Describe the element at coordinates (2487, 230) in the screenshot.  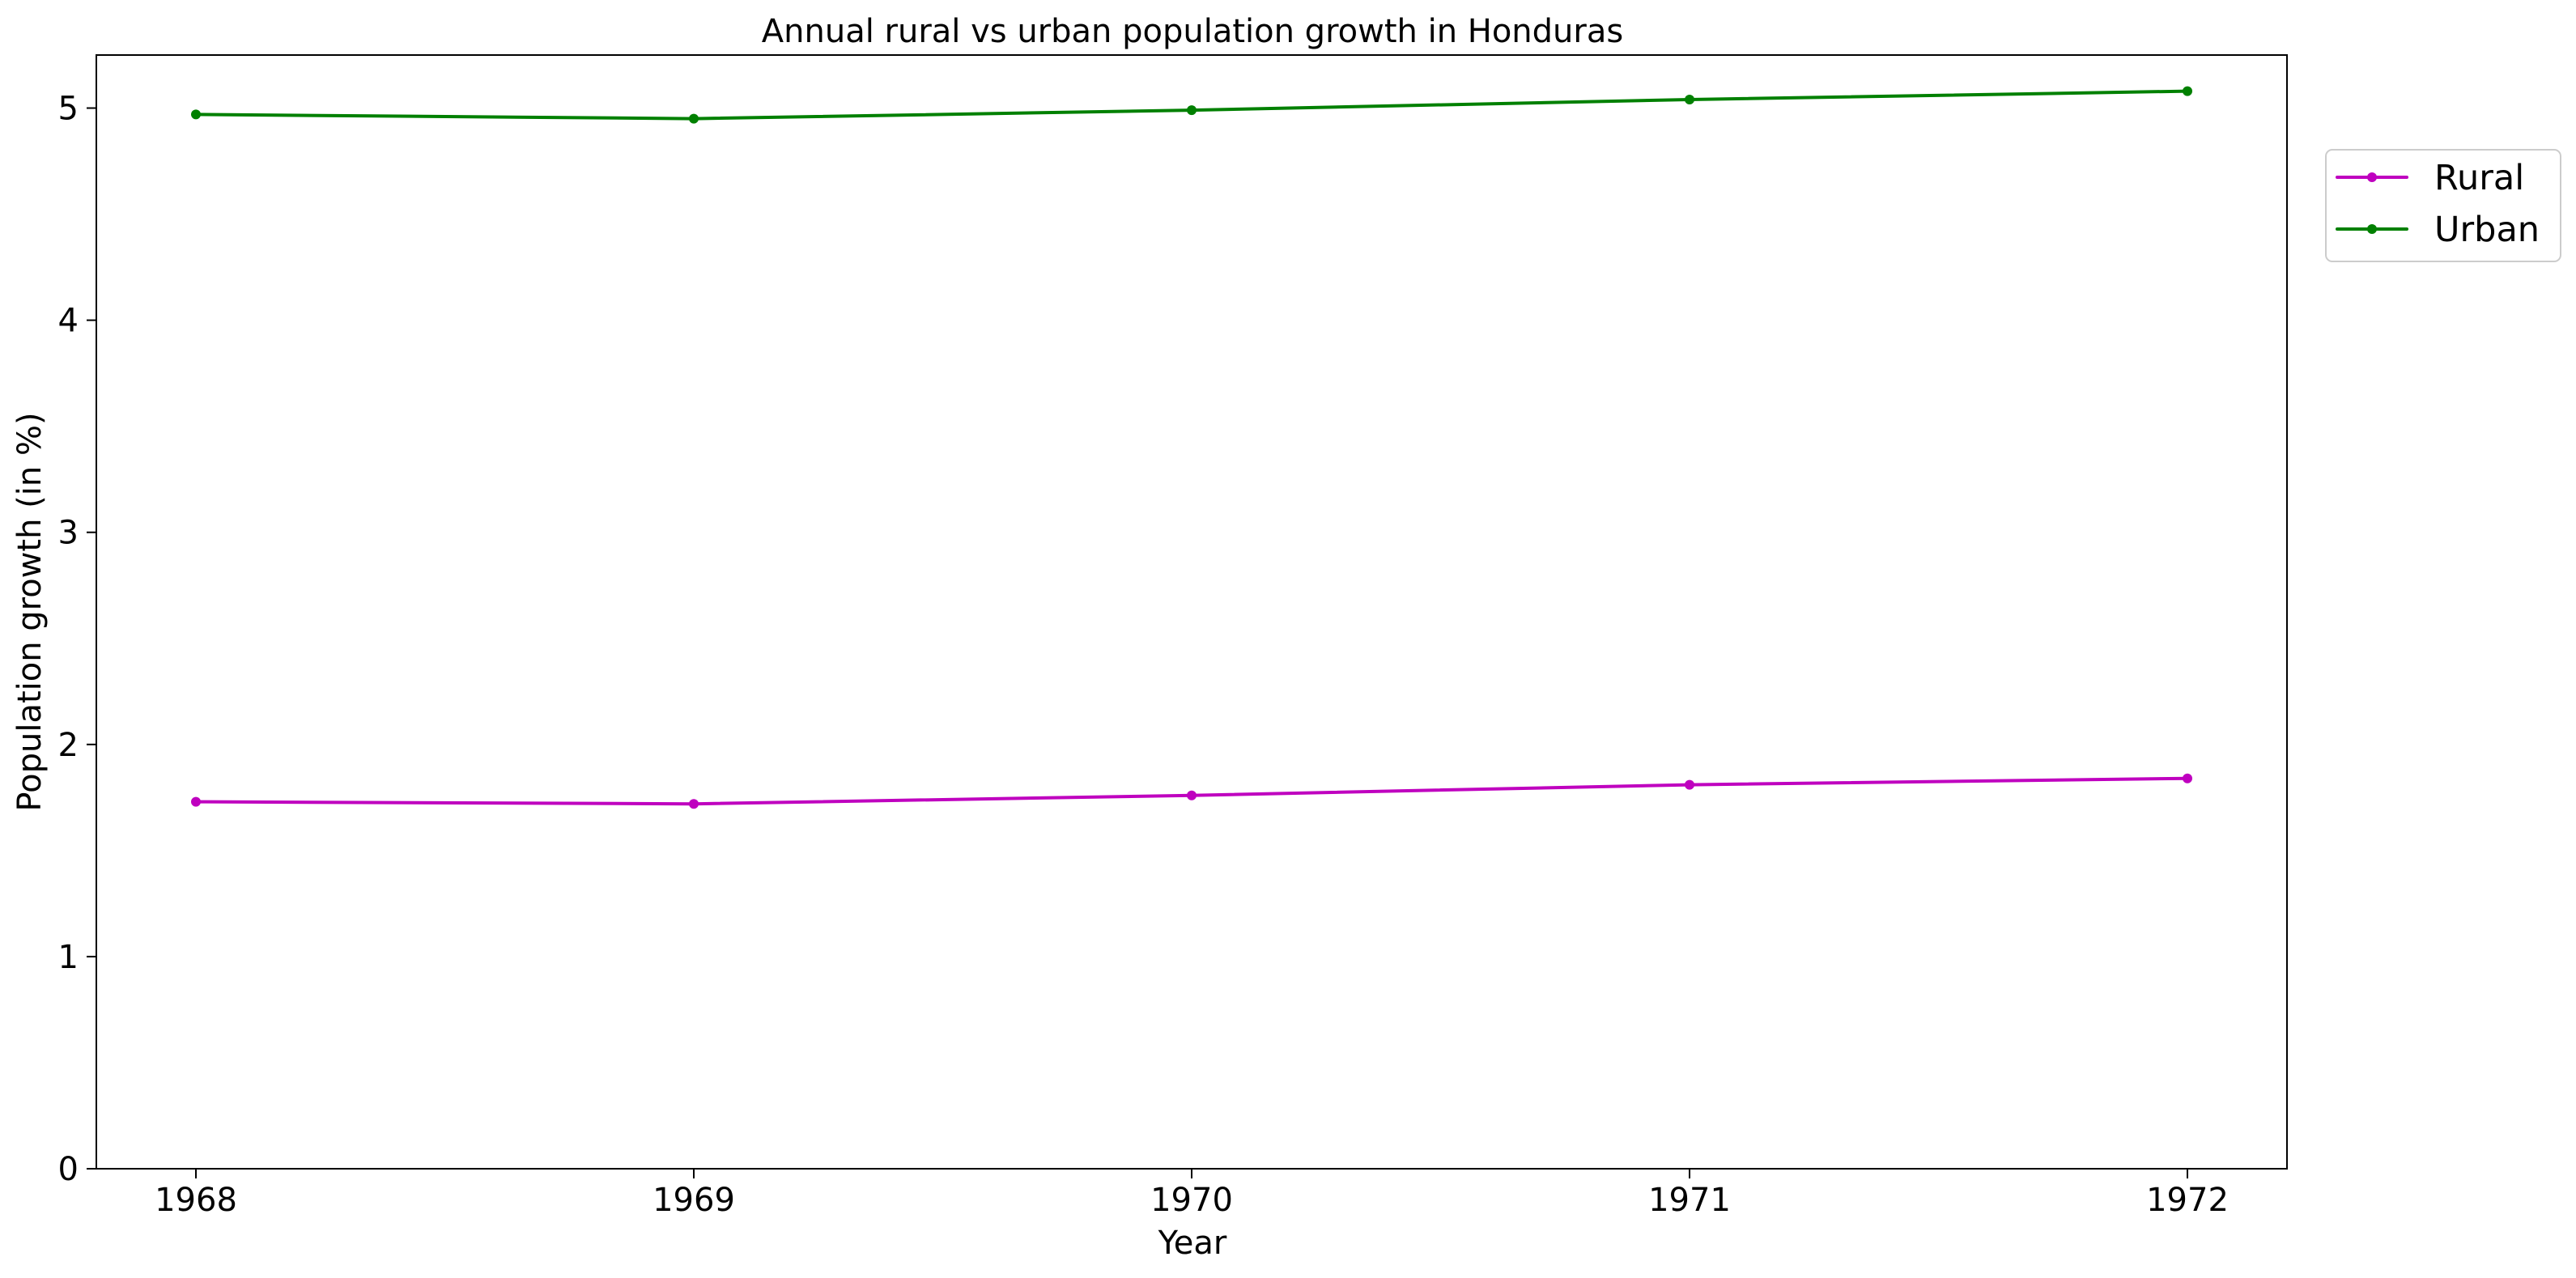
I see `legend-label-urban: Urban` at that location.